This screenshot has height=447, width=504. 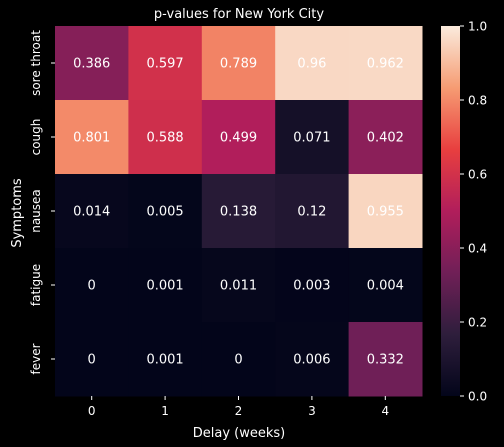 I want to click on y-tick-label: fever, so click(x=36, y=358).